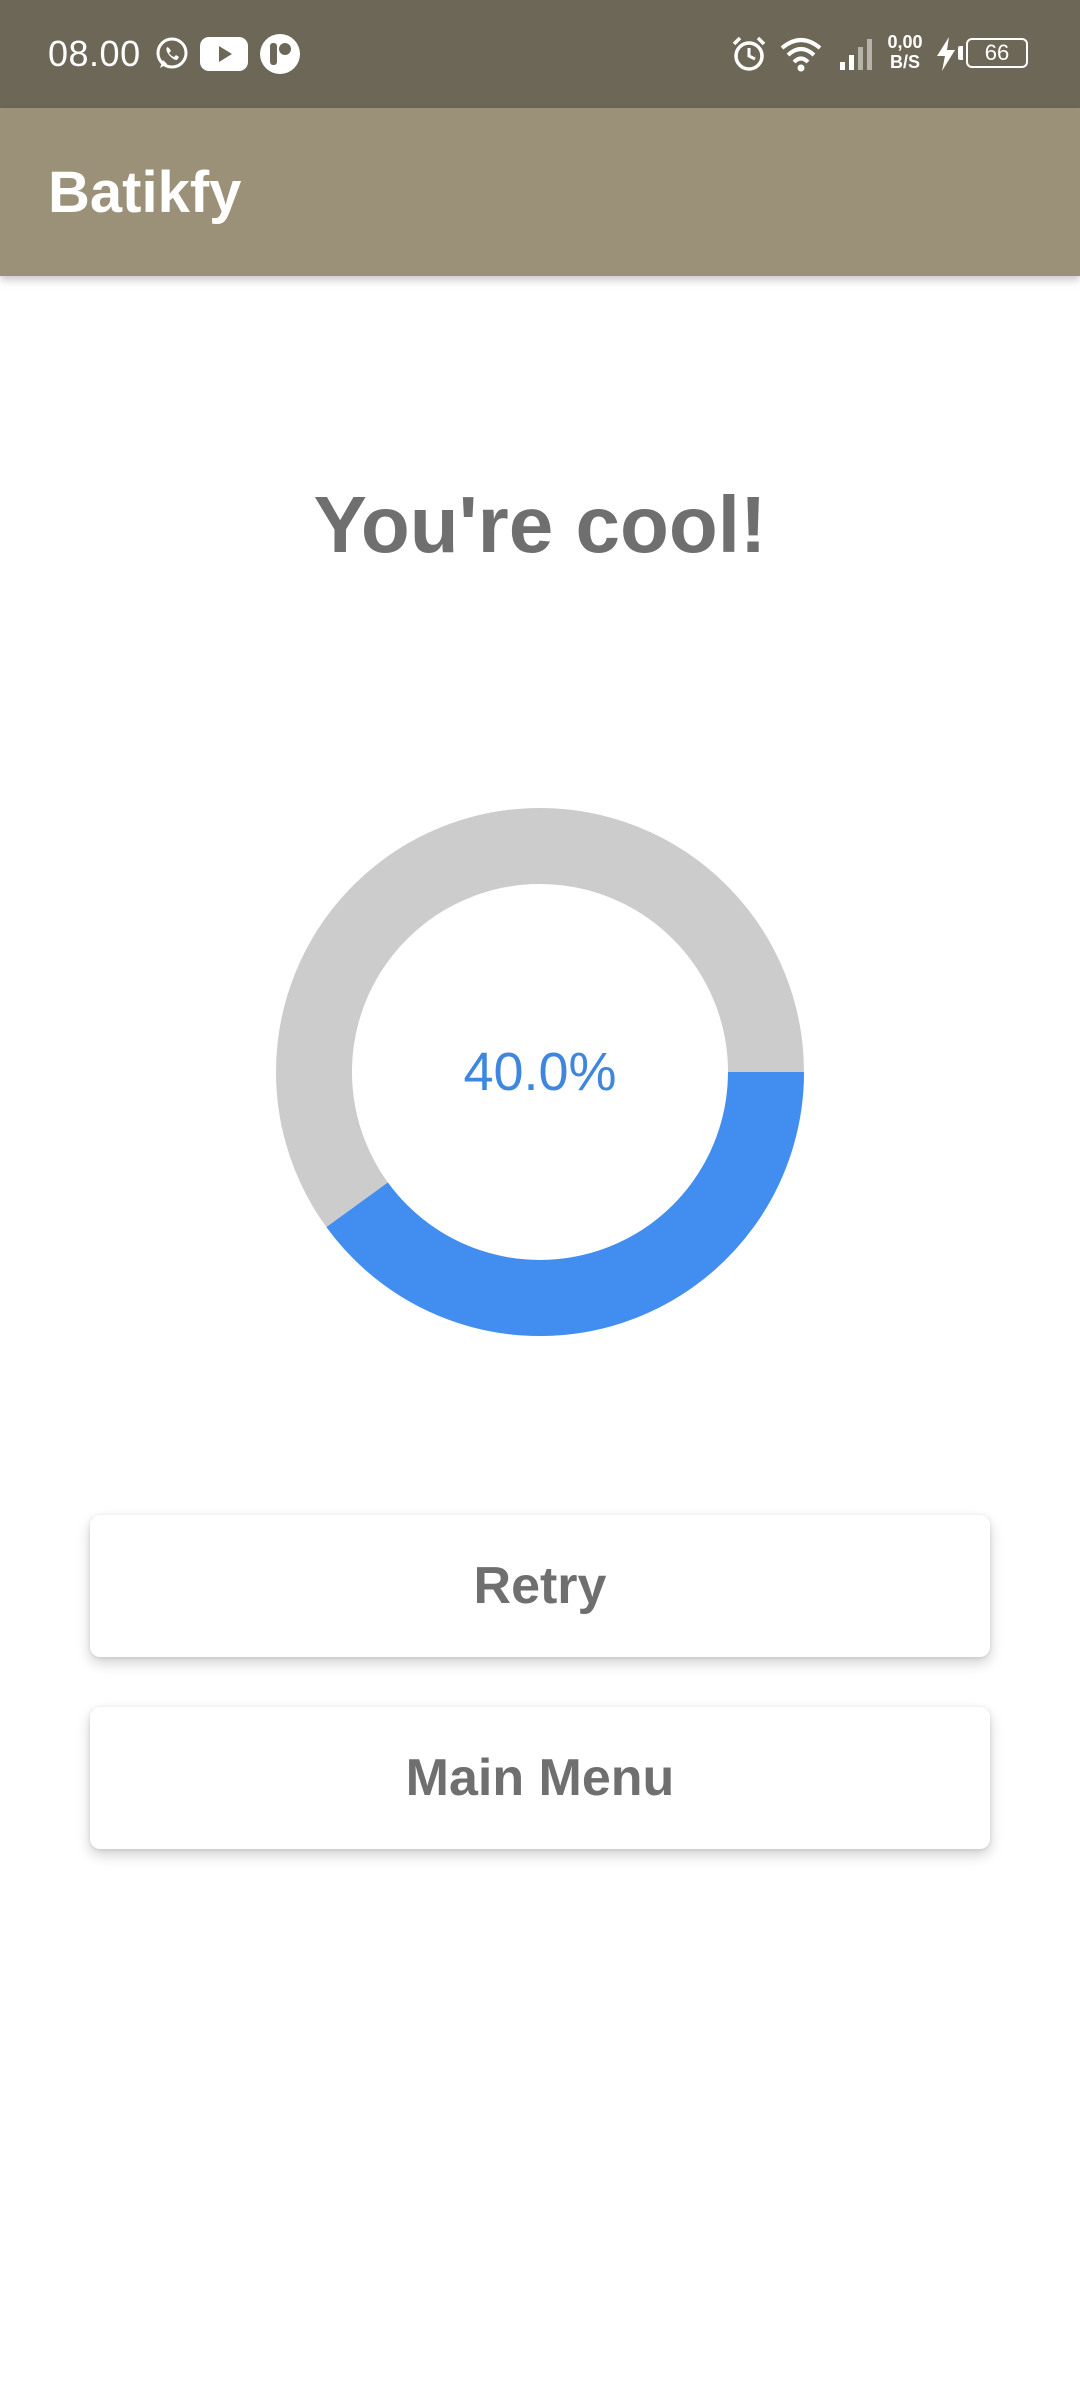 This screenshot has width=1080, height=2400. I want to click on battery-icon: 66, so click(997, 53).